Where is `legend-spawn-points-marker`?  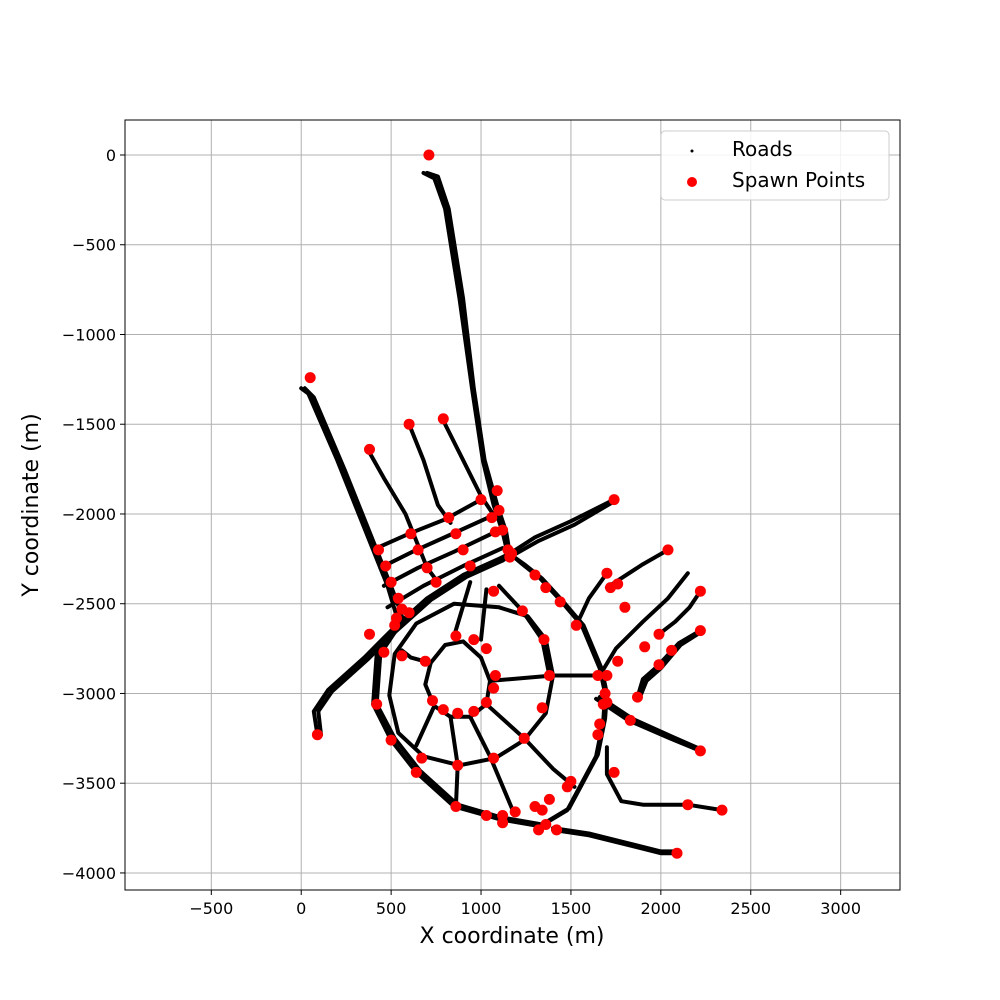 legend-spawn-points-marker is located at coordinates (692, 182).